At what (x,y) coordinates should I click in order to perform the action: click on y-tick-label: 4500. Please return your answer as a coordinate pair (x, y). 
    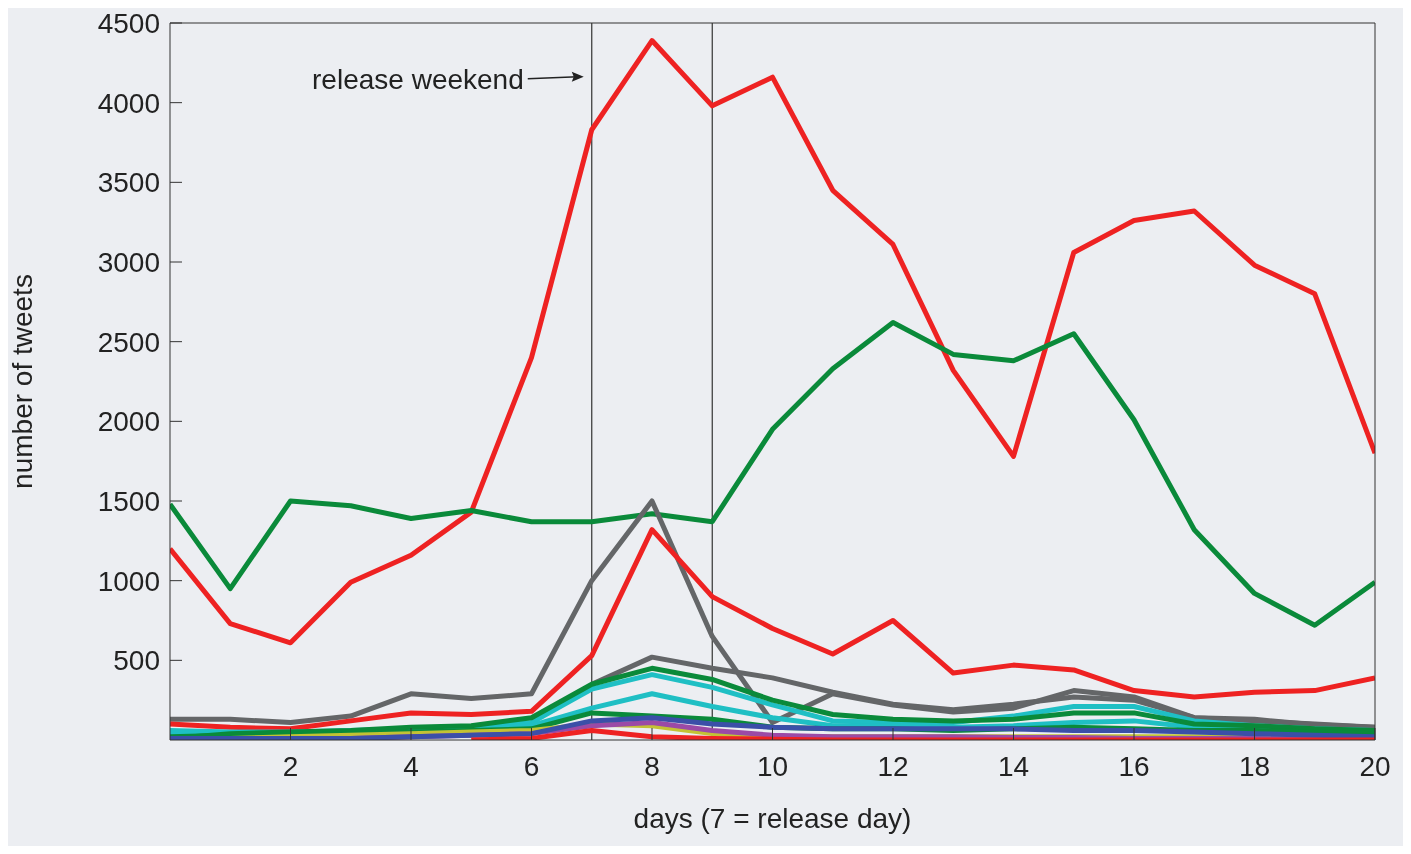
    Looking at the image, I should click on (128, 23).